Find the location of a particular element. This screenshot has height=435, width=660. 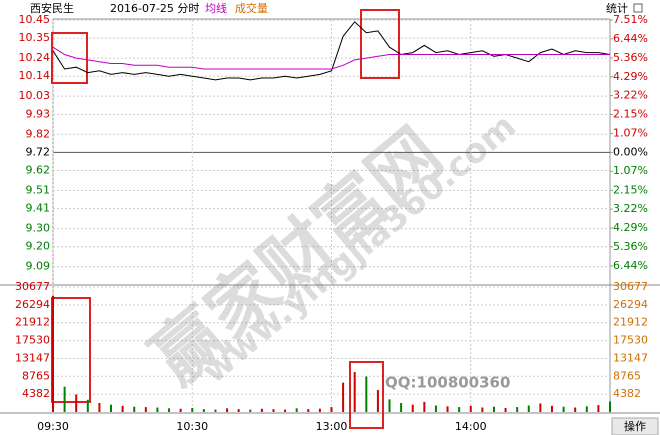

x-tick-label: 10:30 is located at coordinates (192, 426).